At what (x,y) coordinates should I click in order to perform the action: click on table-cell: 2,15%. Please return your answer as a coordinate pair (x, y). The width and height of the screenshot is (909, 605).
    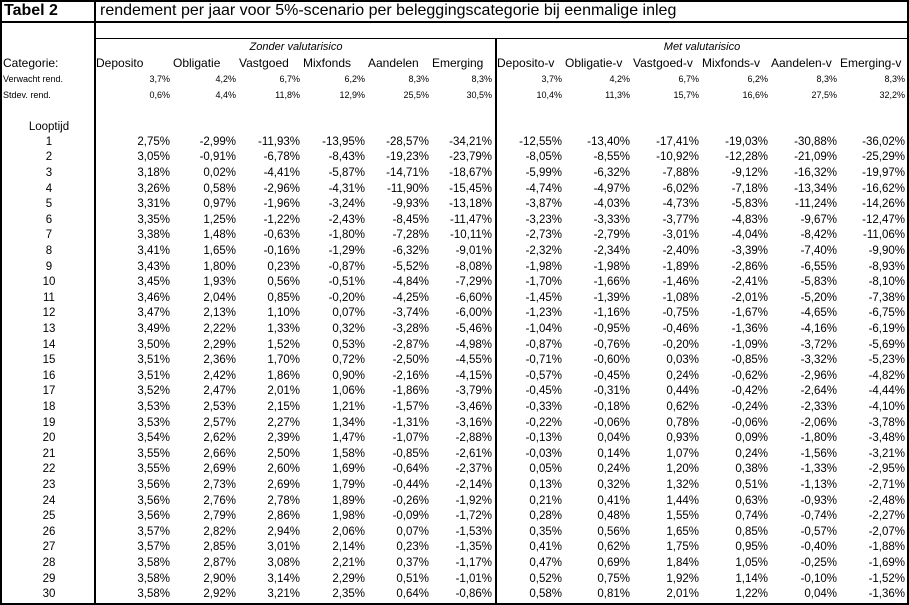
    Looking at the image, I should click on (283, 406).